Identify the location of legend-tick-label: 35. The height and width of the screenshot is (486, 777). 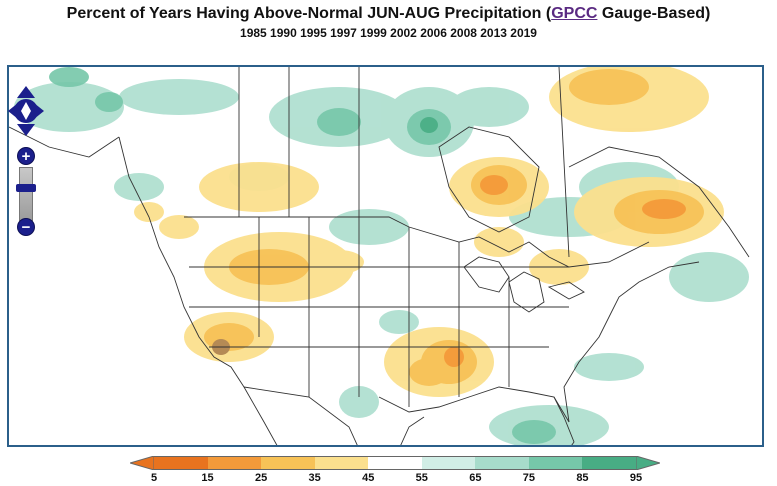
(314, 478).